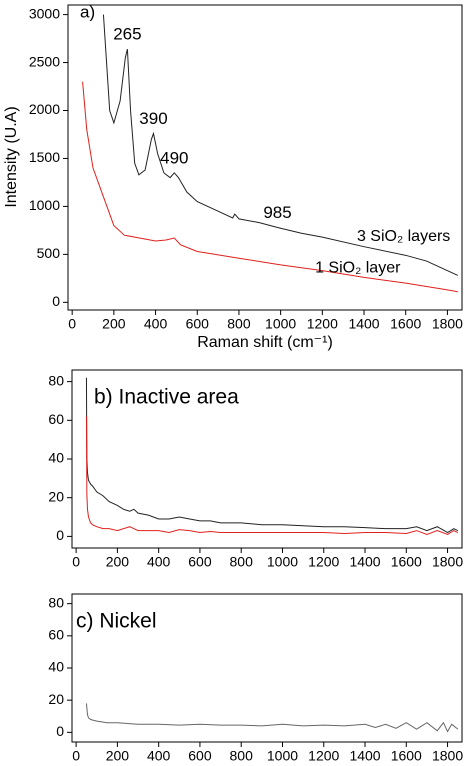 The height and width of the screenshot is (766, 474). Describe the element at coordinates (116, 621) in the screenshot. I see `panel-title: c) Nickel` at that location.